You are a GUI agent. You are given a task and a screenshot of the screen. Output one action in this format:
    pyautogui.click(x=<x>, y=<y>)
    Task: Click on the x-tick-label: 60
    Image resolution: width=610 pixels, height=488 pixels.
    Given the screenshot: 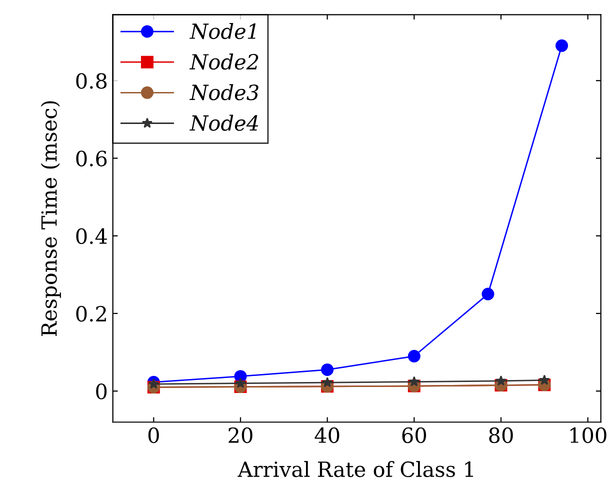 What is the action you would take?
    pyautogui.click(x=414, y=435)
    